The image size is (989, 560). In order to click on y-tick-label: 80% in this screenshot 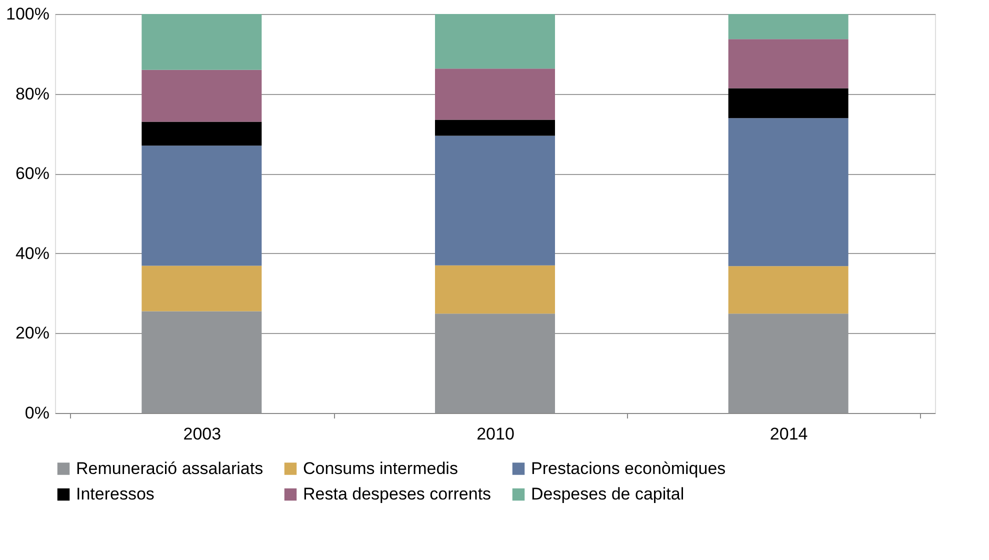, I will do `click(32, 94)`.